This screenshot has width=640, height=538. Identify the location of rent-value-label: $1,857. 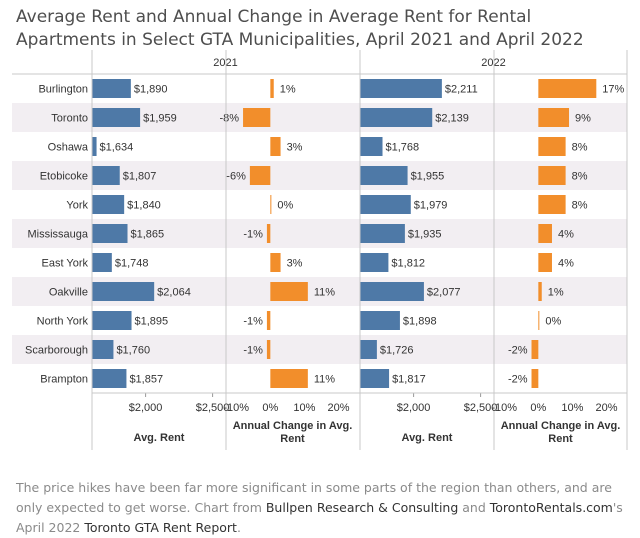
(146, 380).